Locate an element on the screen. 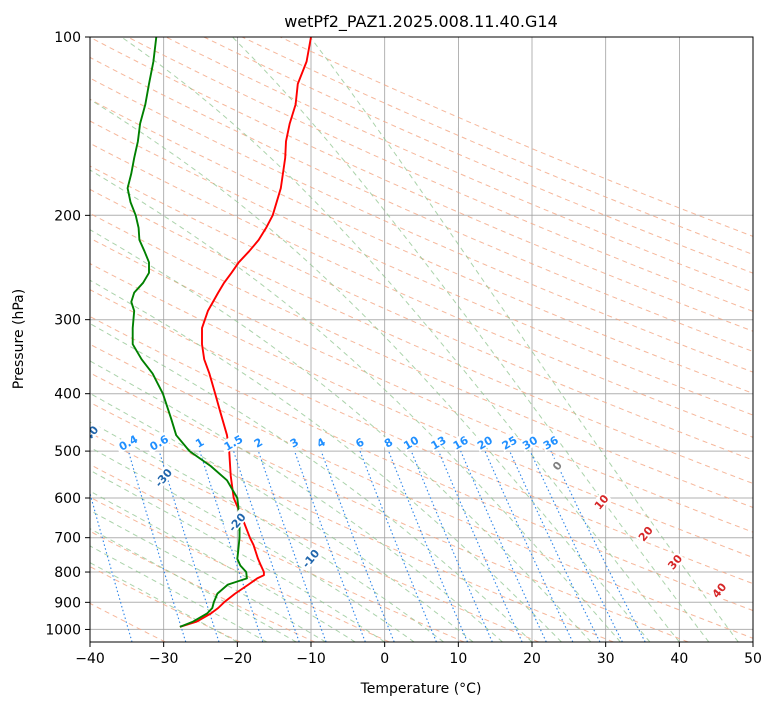 Image resolution: width=775 pixels, height=708 pixels. mixing-ratio-label-6: 2 is located at coordinates (258, 442).